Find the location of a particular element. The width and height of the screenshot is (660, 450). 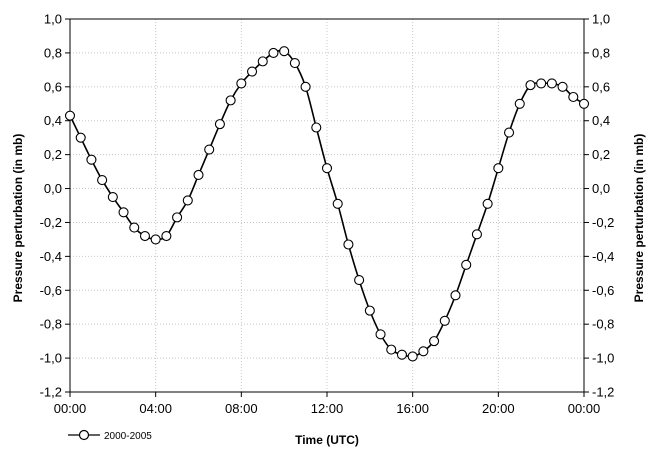

legend-label: 2000-2005 is located at coordinates (128, 436).